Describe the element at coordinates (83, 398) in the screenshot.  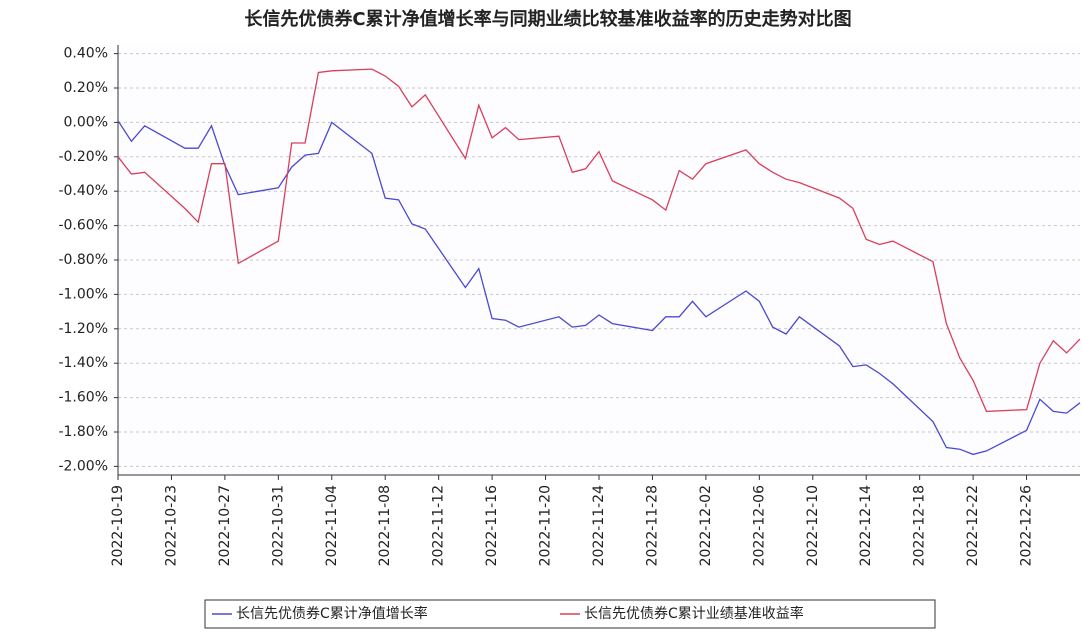
I see `y-tick-label: -1.60%` at that location.